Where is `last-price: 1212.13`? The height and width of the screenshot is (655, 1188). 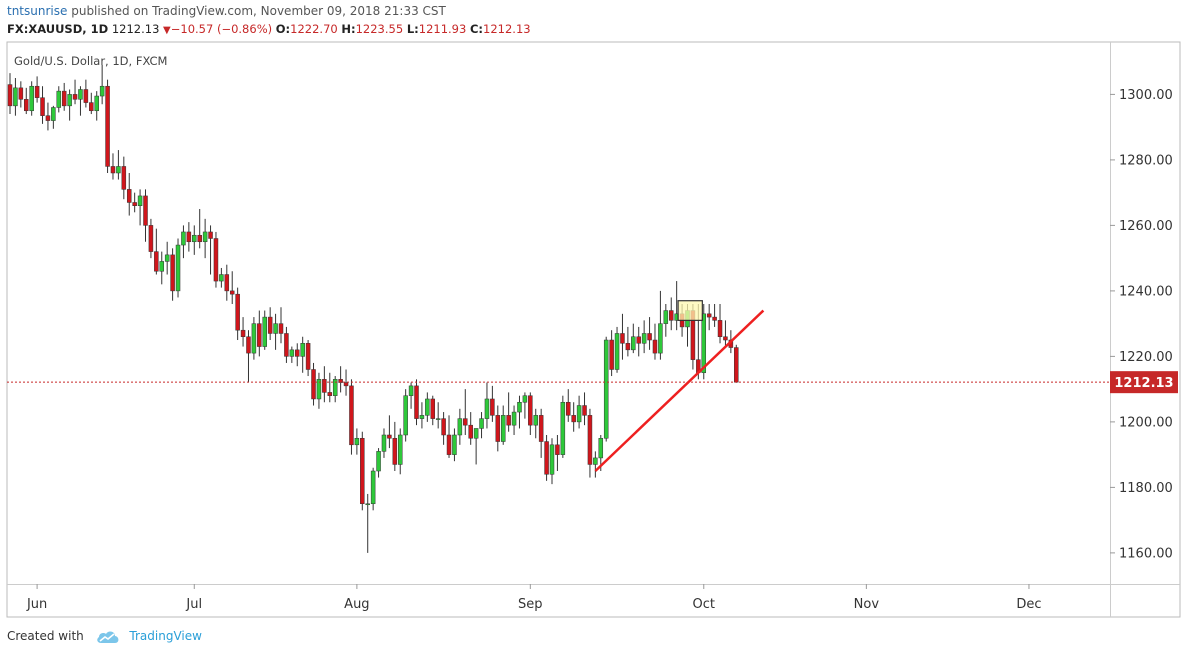
last-price: 1212.13 is located at coordinates (135, 29).